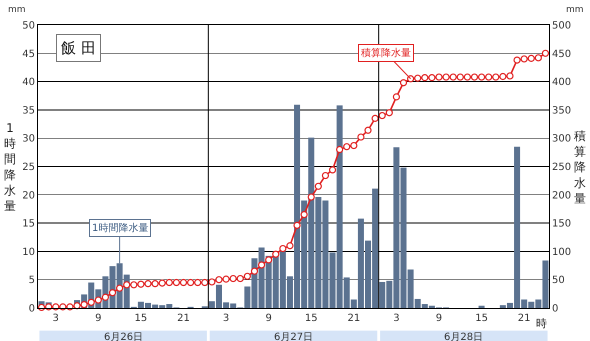 The width and height of the screenshot is (590, 341). I want to click on x-axis-title: 時, so click(541, 323).